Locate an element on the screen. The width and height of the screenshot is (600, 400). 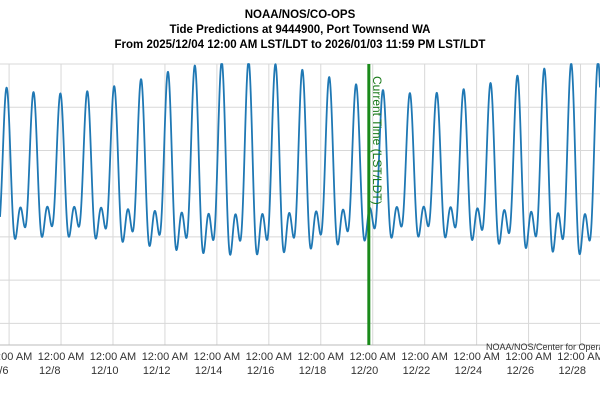
x-tick-date-label: 12/26 is located at coordinates (521, 371).